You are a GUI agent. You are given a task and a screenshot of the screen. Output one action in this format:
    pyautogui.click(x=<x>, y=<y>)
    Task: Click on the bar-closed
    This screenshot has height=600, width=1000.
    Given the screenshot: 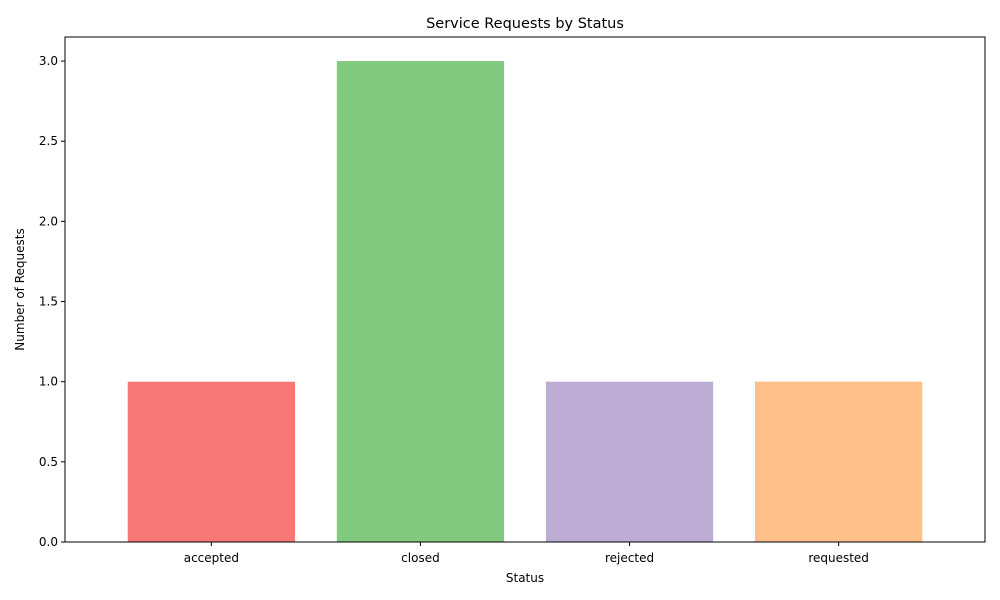 What is the action you would take?
    pyautogui.click(x=420, y=302)
    